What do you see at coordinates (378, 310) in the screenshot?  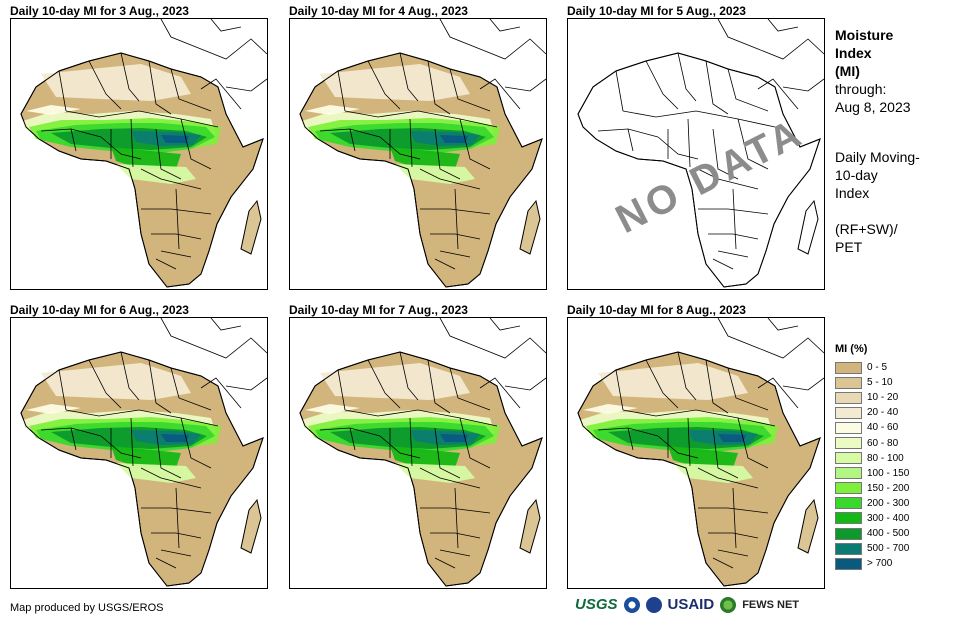 I see `panel-title: Daily 10-day MI for 7 Aug., 2023` at bounding box center [378, 310].